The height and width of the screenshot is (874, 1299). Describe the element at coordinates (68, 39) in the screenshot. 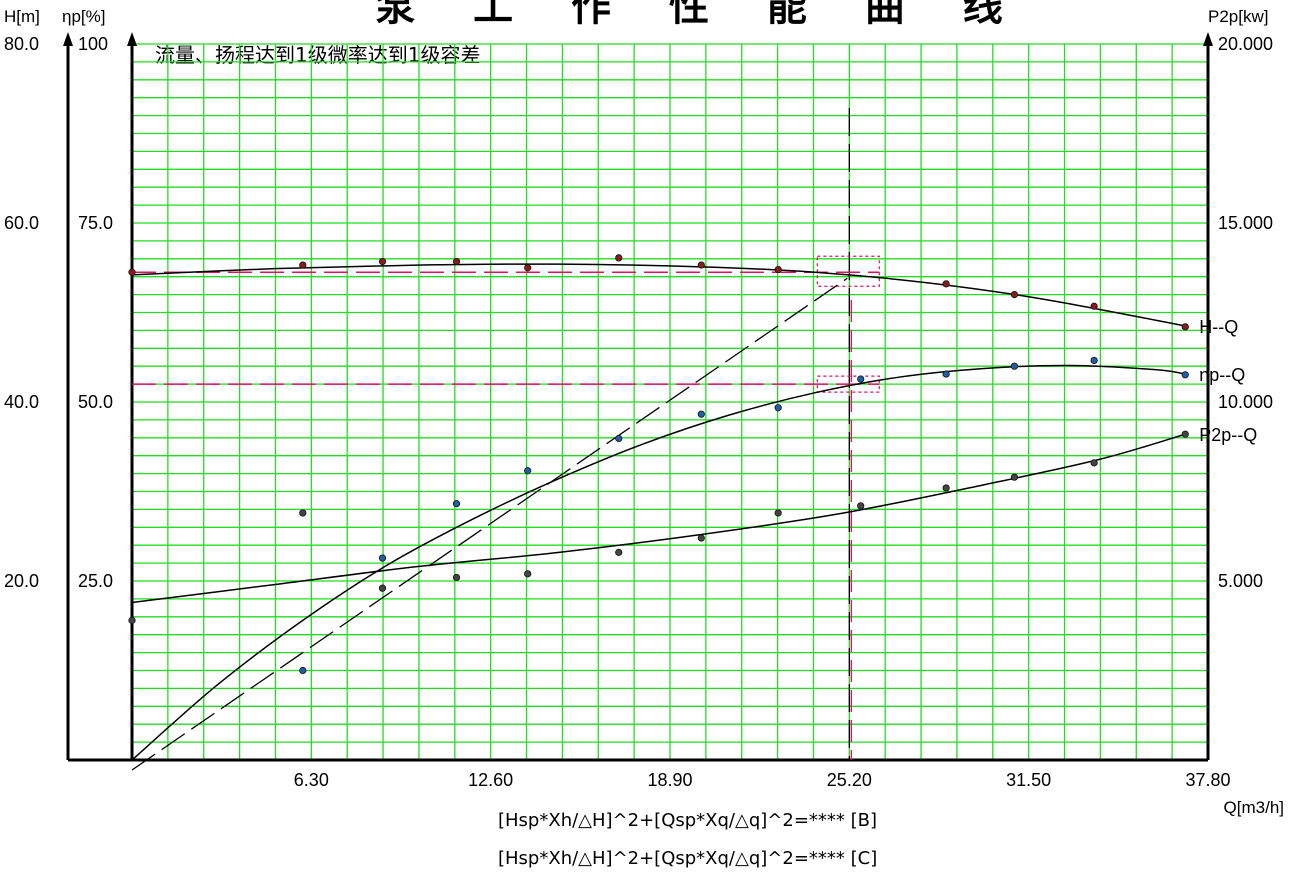

I see `head-axis-arrow` at that location.